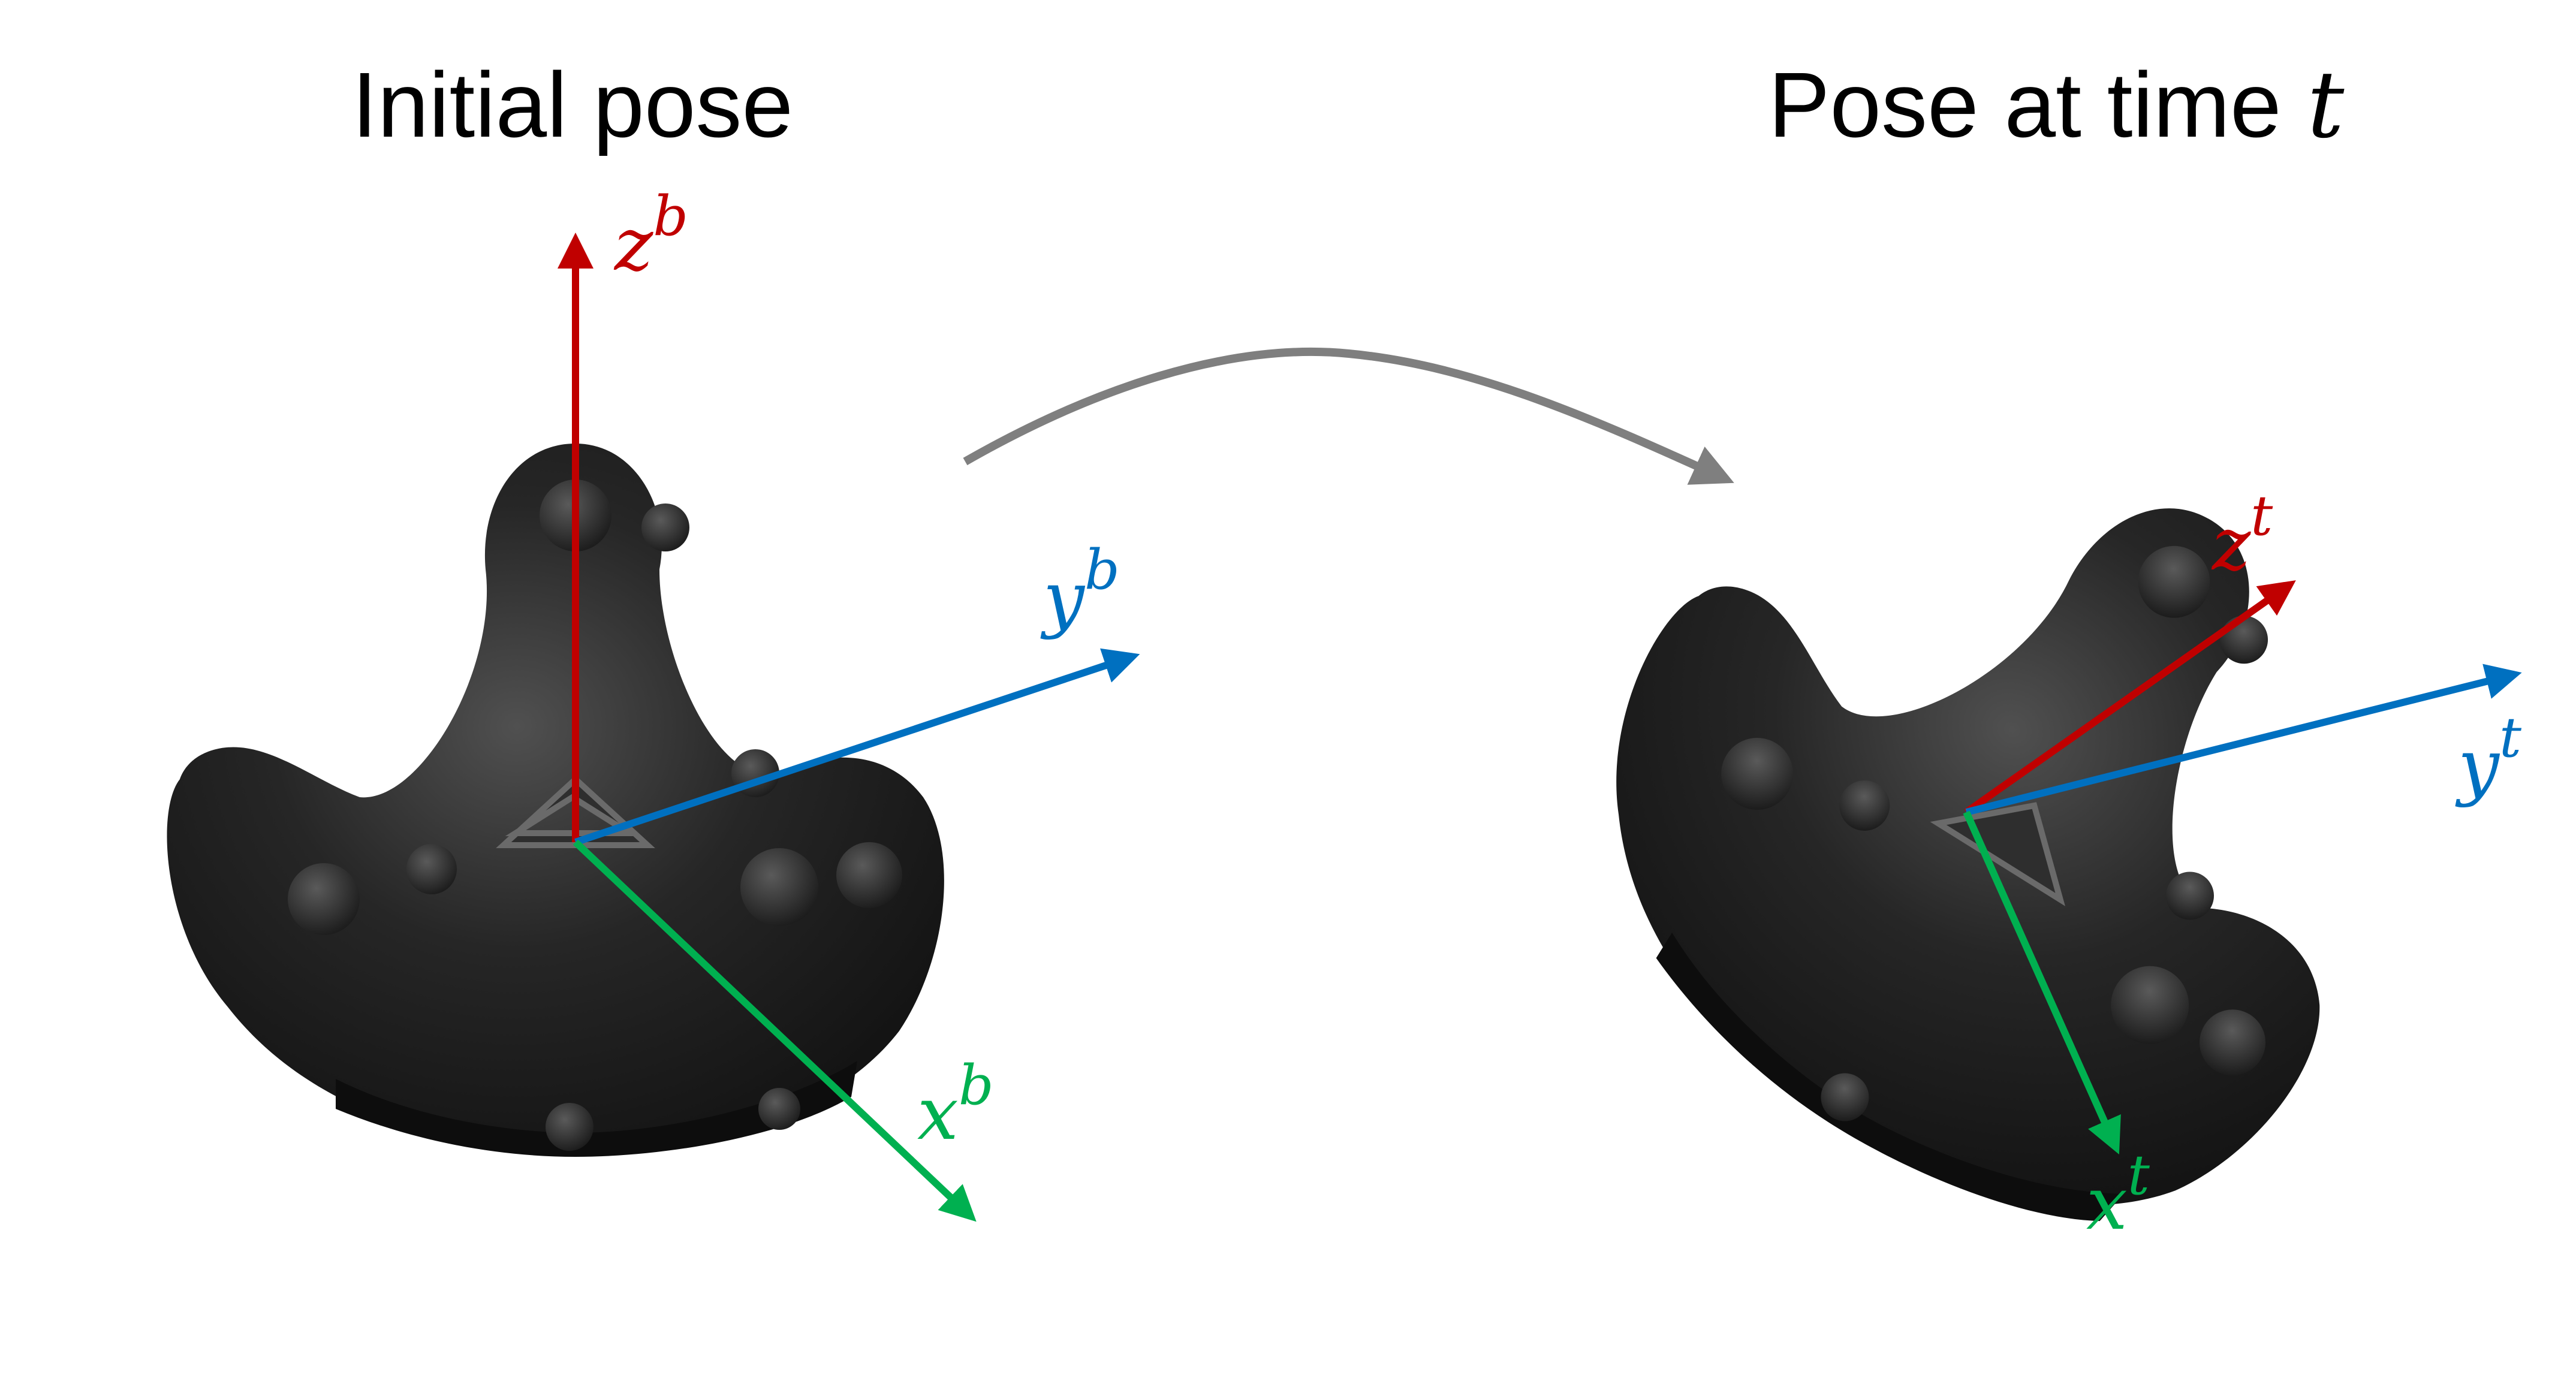 This screenshot has height=1381, width=2576. What do you see at coordinates (2243, 865) in the screenshot?
I see `final-frame: zt yt xt` at bounding box center [2243, 865].